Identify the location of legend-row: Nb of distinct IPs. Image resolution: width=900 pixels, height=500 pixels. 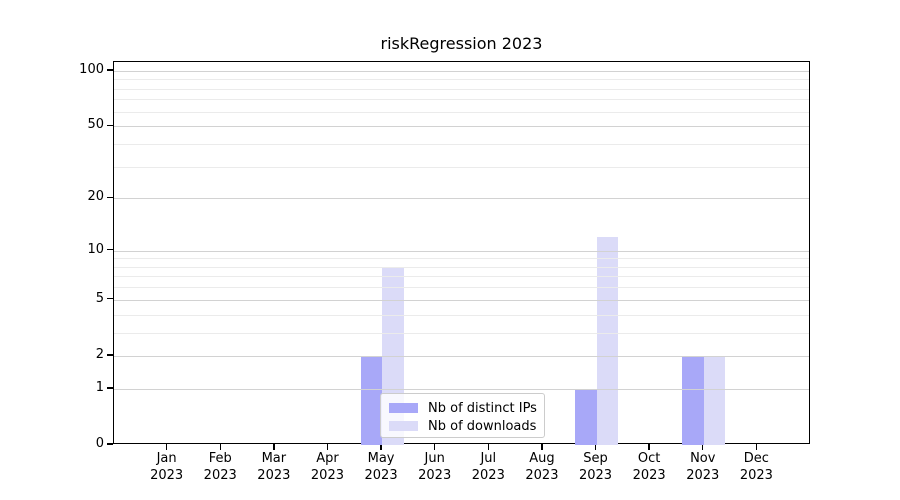
(463, 408).